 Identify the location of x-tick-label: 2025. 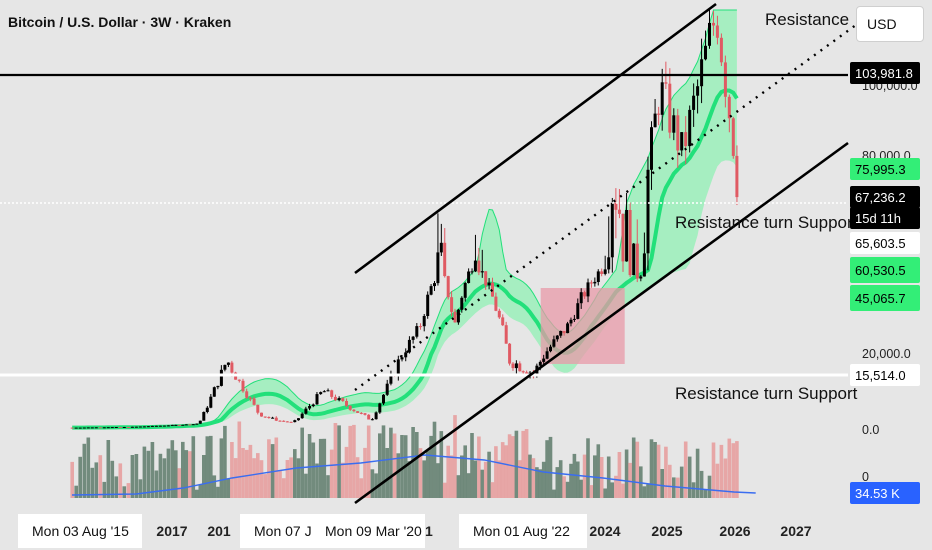
(666, 531).